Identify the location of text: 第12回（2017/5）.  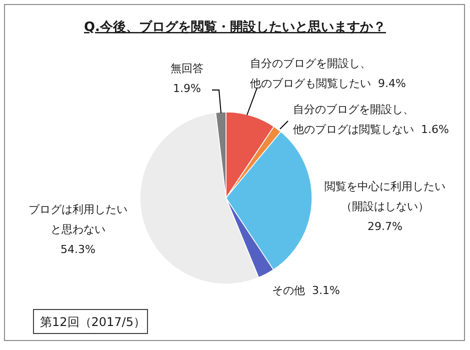
(93, 322).